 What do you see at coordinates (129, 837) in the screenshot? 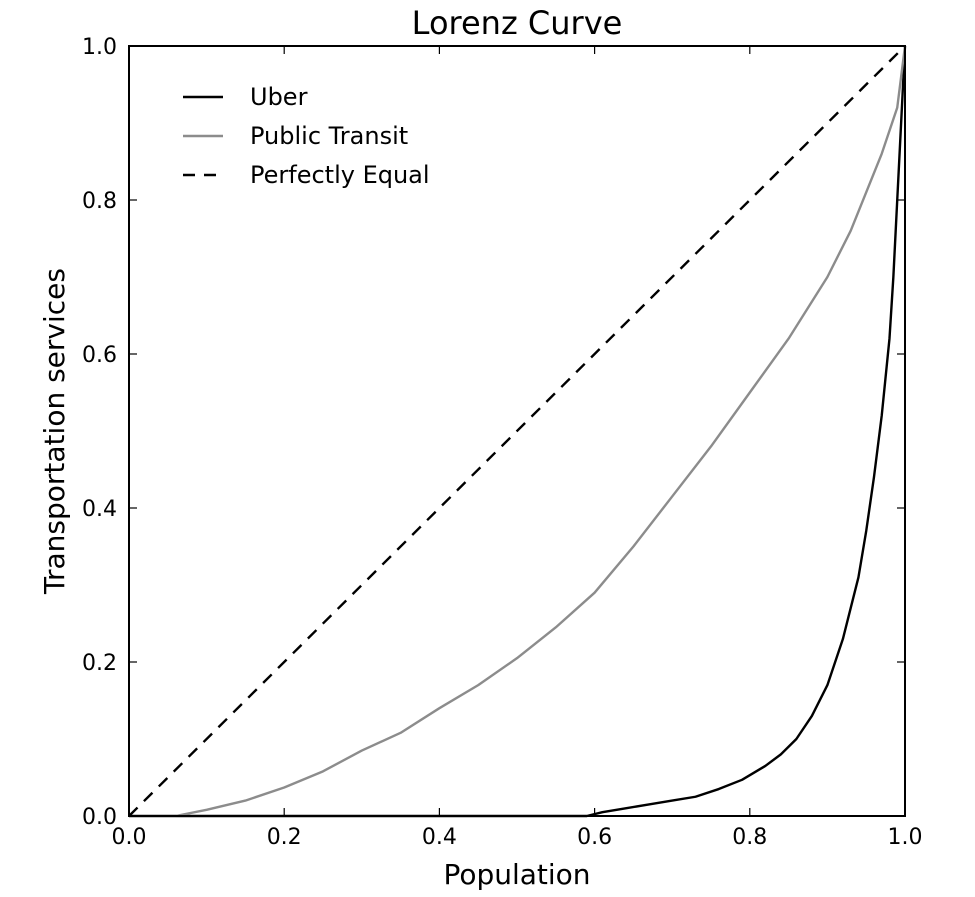
I see `x-tick-label: 0.0` at bounding box center [129, 837].